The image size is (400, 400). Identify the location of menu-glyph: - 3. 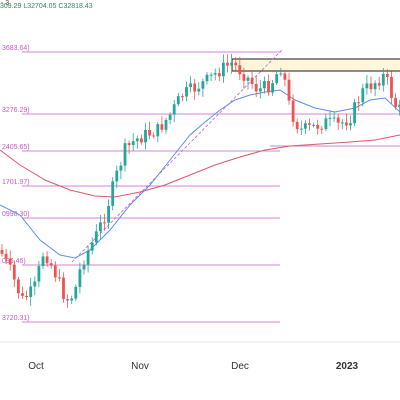
(5, 3).